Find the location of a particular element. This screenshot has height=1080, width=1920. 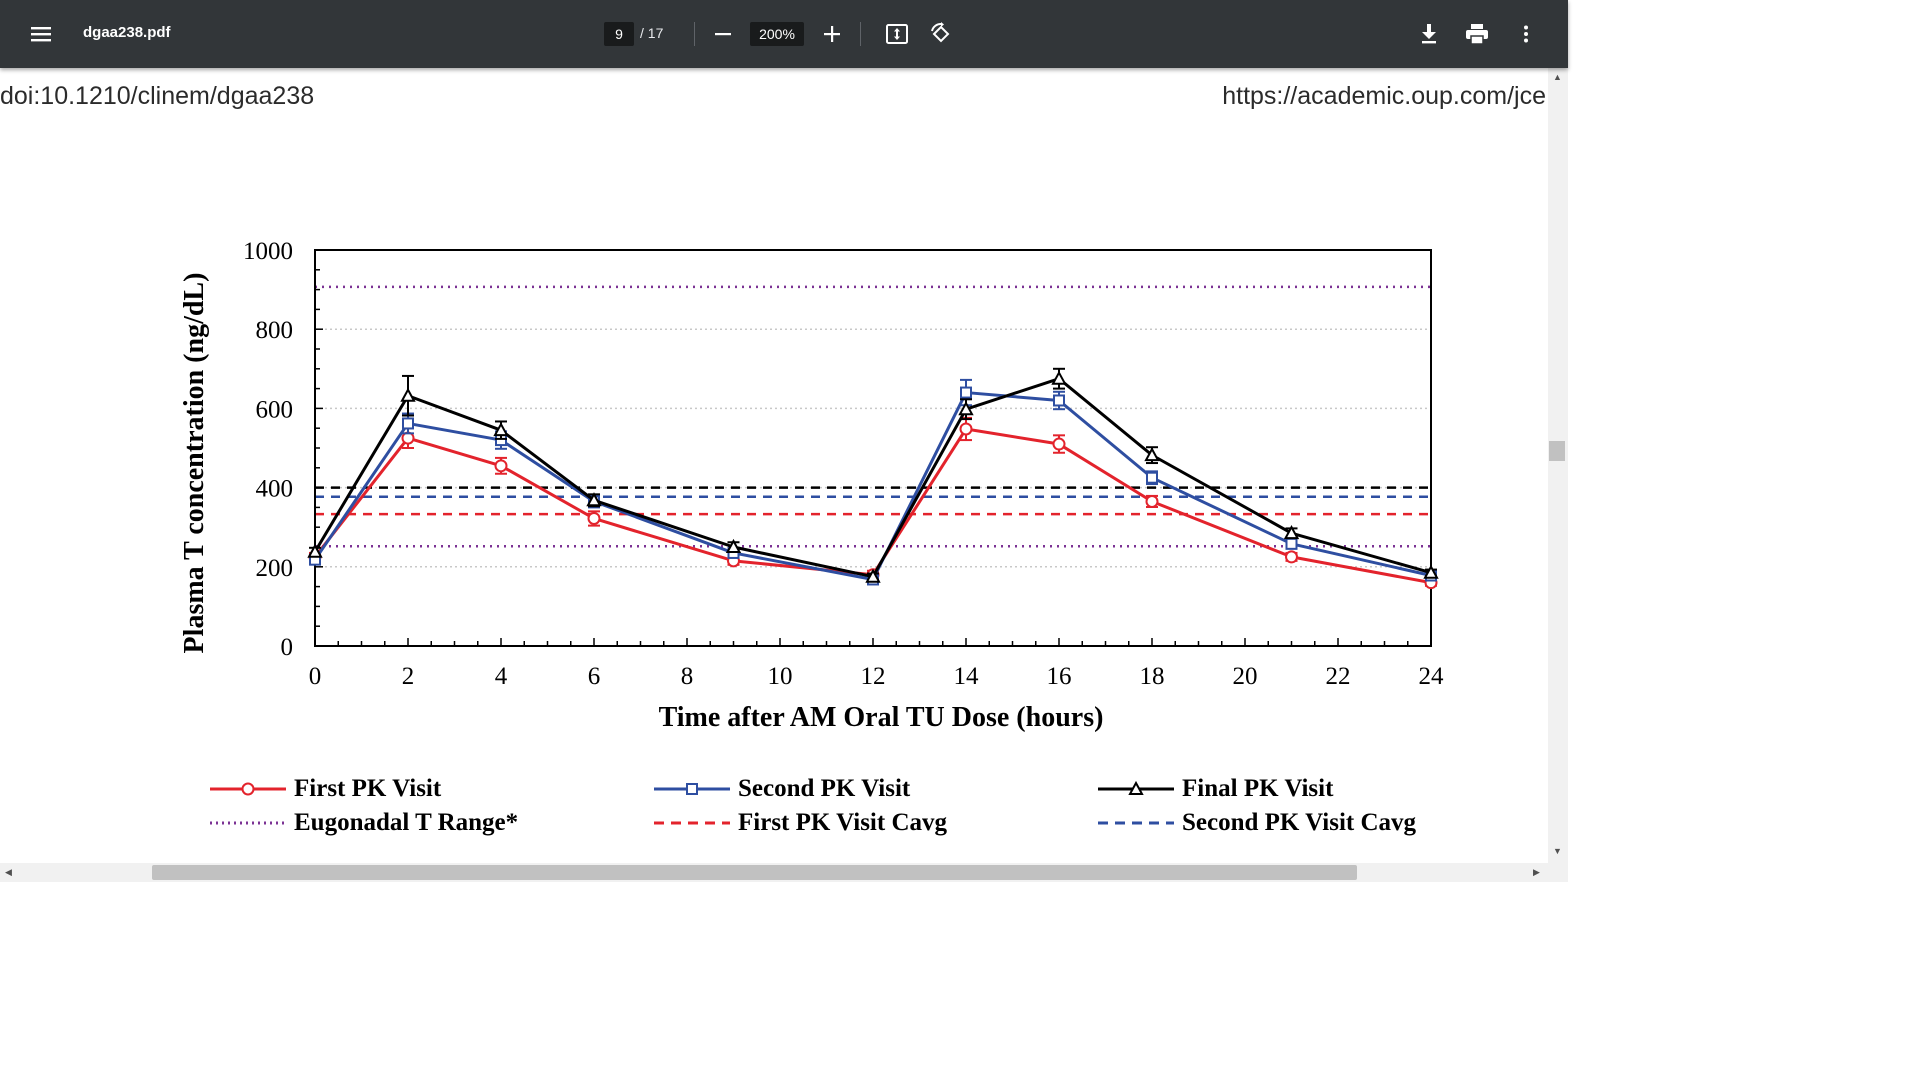

scroll-left-arrow: ◀ is located at coordinates (8, 872).